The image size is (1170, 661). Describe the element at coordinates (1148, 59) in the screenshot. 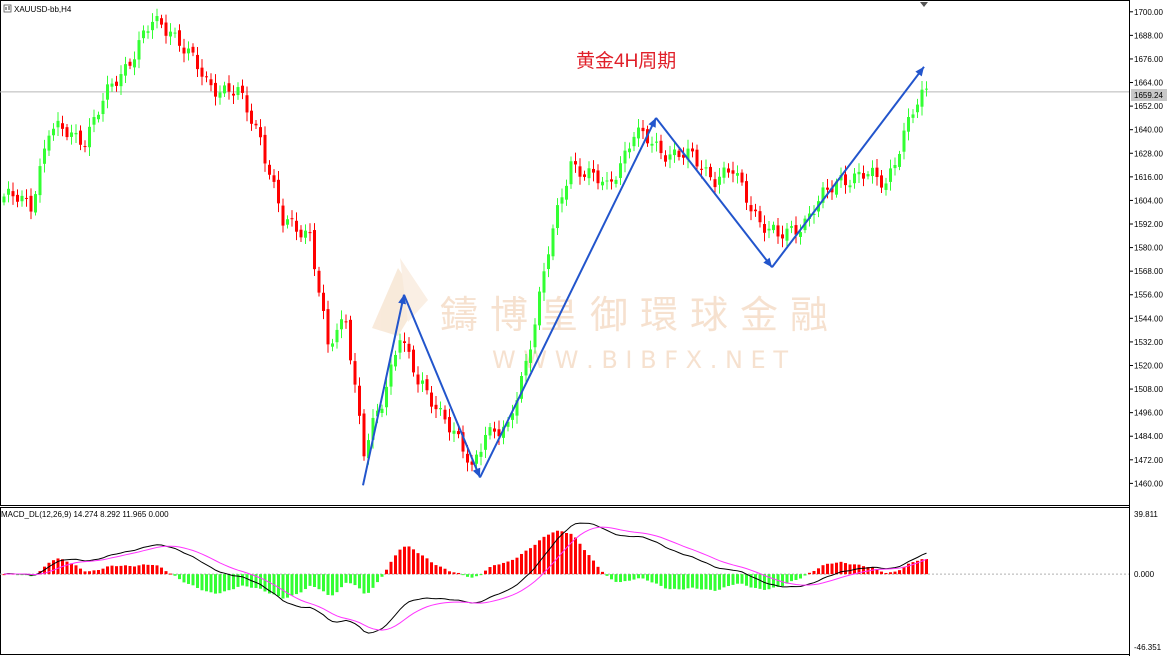

I see `price-tick-label: 1676.00` at that location.